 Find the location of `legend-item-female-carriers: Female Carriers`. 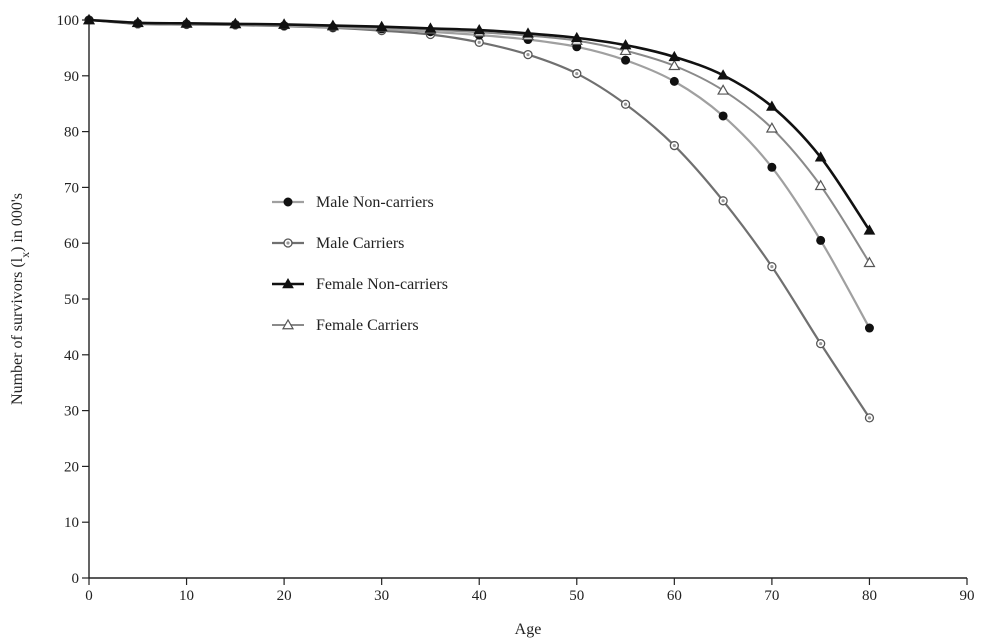

legend-item-female-carriers: Female Carriers is located at coordinates (345, 325).